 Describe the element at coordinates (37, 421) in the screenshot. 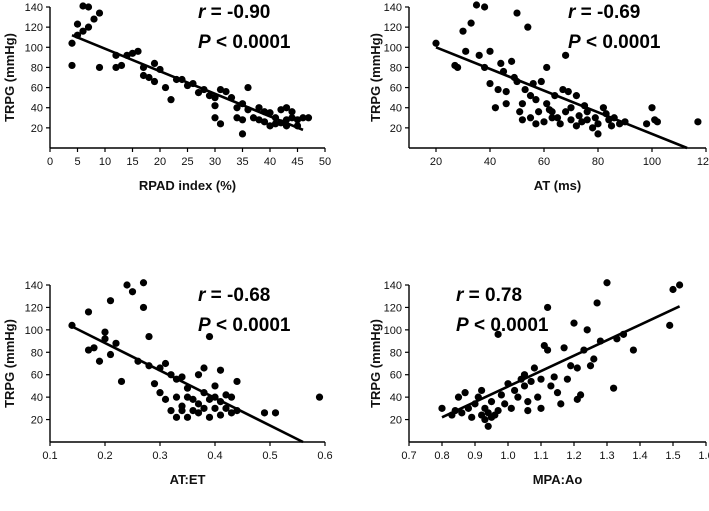

I see `y-tick-label: 20` at that location.